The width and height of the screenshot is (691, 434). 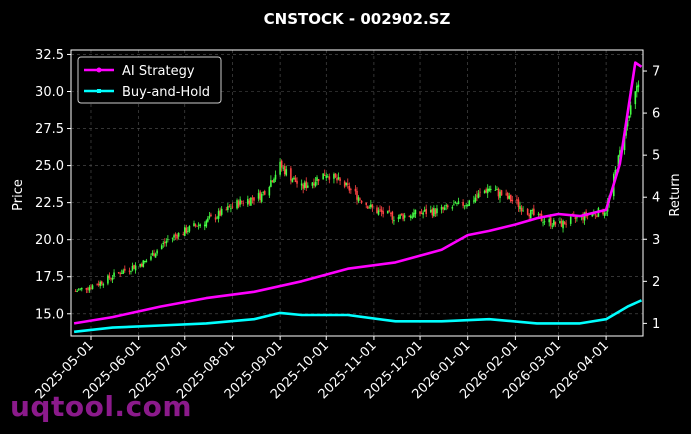 What do you see at coordinates (49, 166) in the screenshot?
I see `y-left-tick-label: 25.0` at bounding box center [49, 166].